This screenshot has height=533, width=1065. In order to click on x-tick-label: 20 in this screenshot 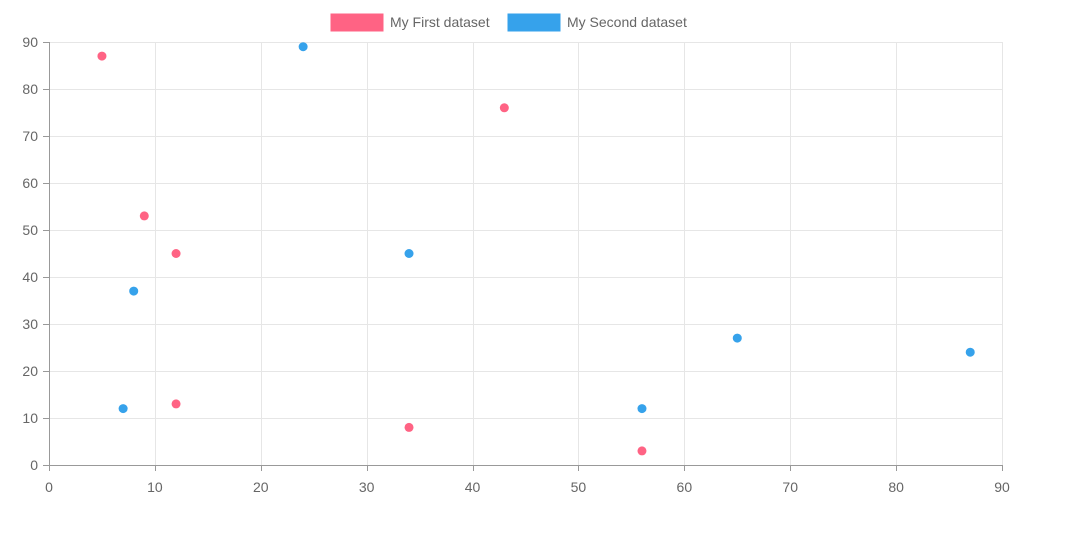, I will do `click(261, 487)`.